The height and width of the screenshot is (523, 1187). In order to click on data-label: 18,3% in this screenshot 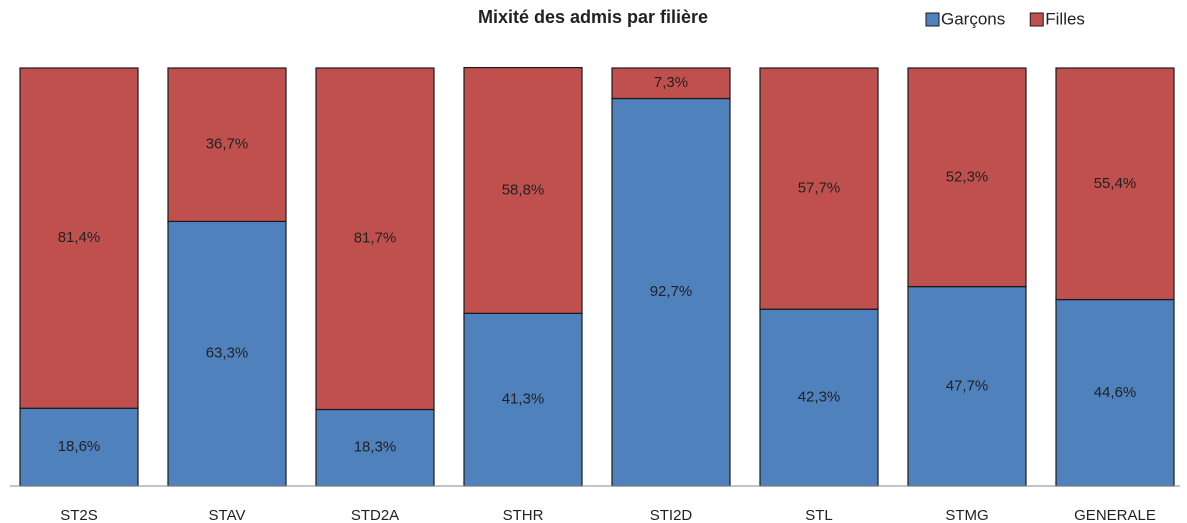, I will do `click(375, 447)`.